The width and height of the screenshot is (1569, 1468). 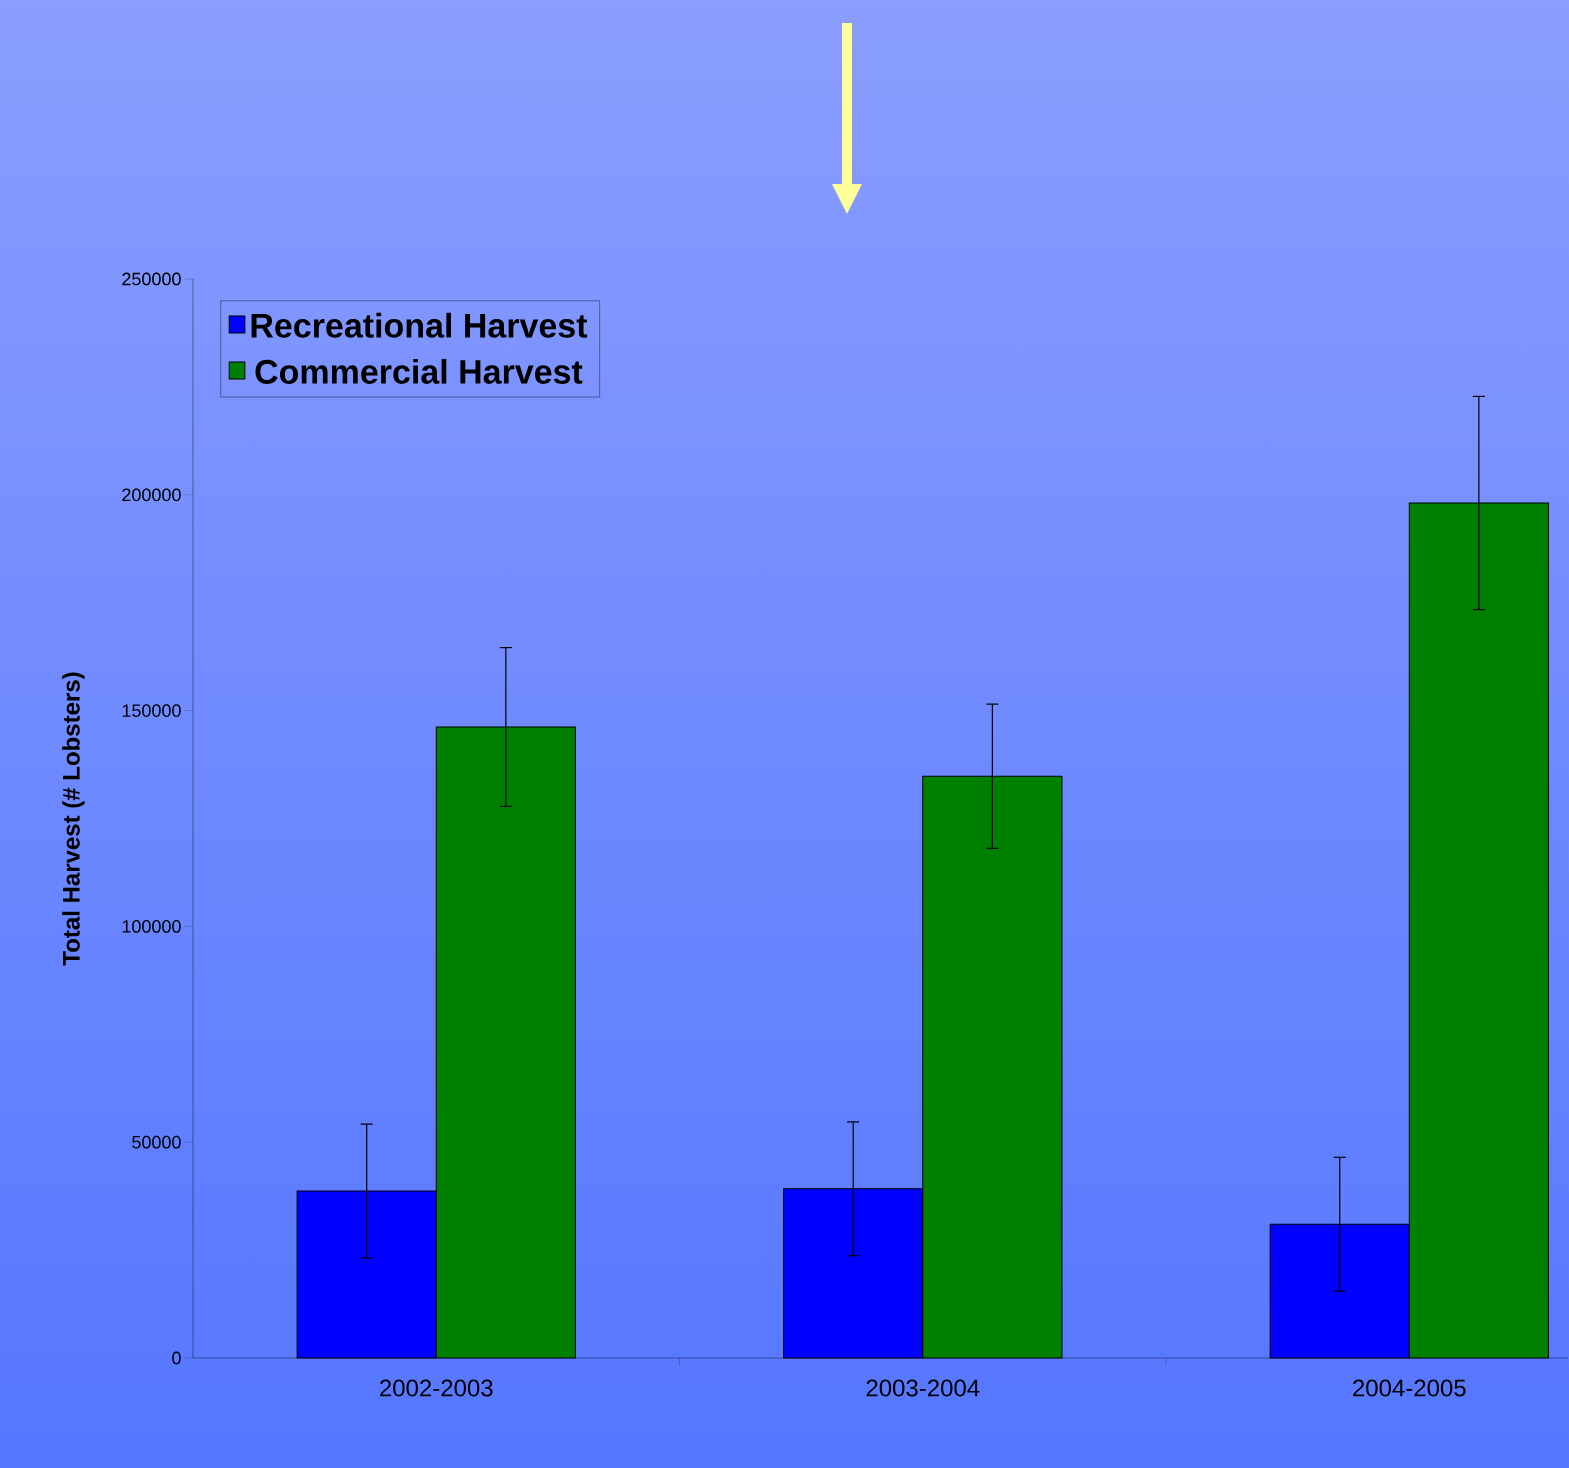 What do you see at coordinates (419, 325) in the screenshot?
I see `legend-label: Recreational Harvest` at bounding box center [419, 325].